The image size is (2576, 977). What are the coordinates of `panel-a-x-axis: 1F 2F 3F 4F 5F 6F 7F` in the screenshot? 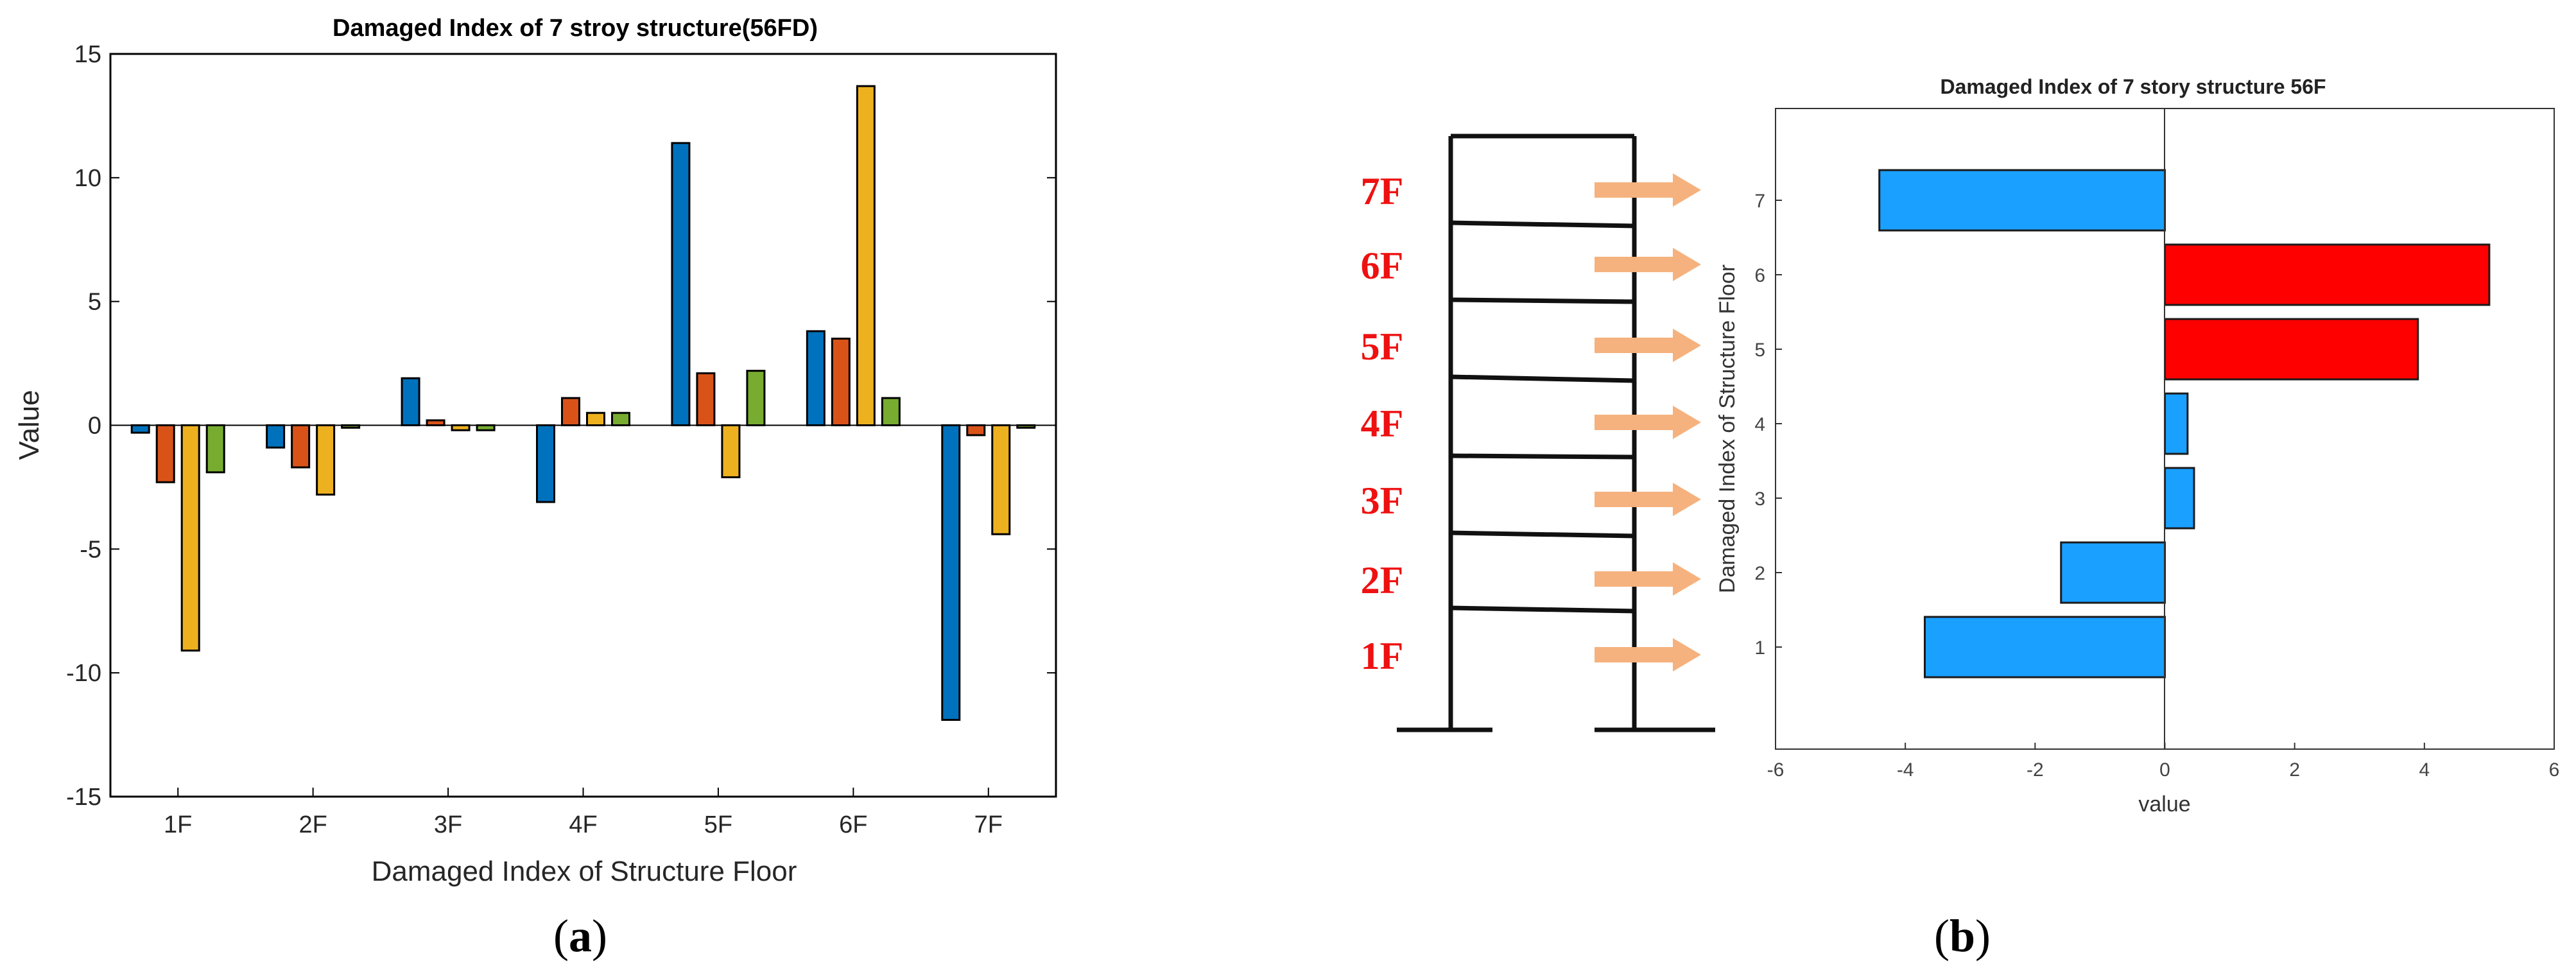 It's located at (584, 813).